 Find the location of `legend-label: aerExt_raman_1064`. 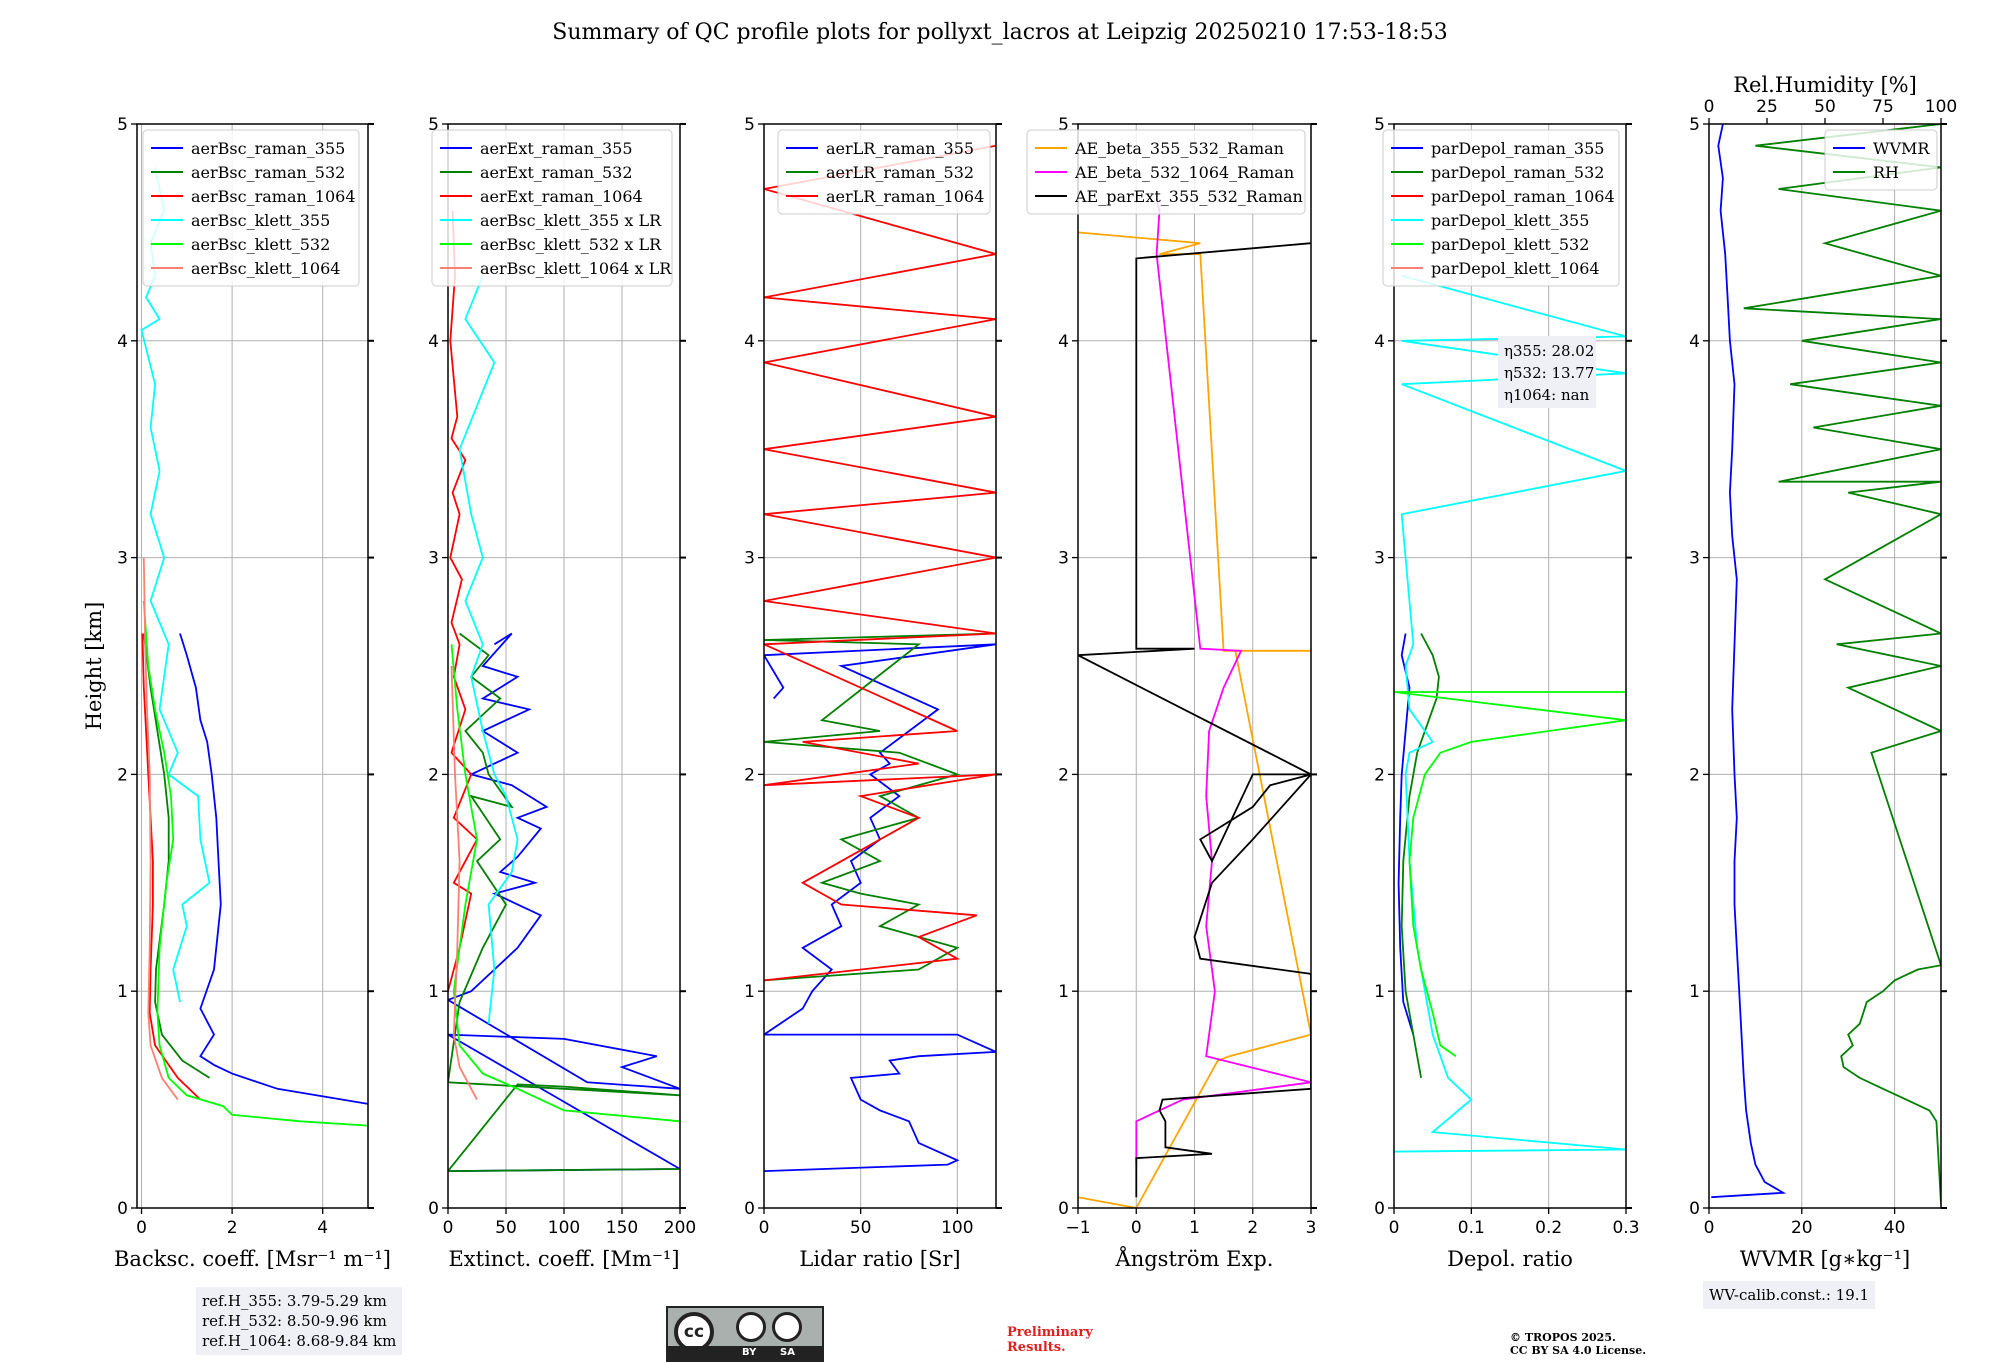

legend-label: aerExt_raman_1064 is located at coordinates (561, 196).